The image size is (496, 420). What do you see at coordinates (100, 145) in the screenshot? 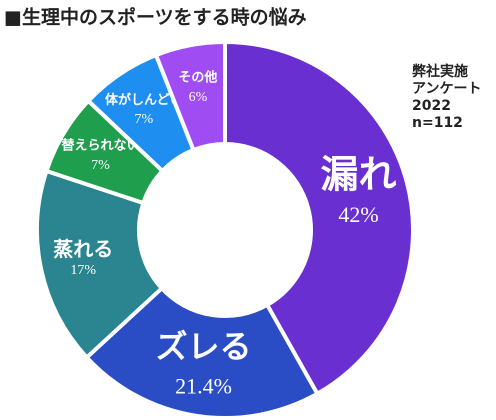
I see `slice-label: 替えられない` at bounding box center [100, 145].